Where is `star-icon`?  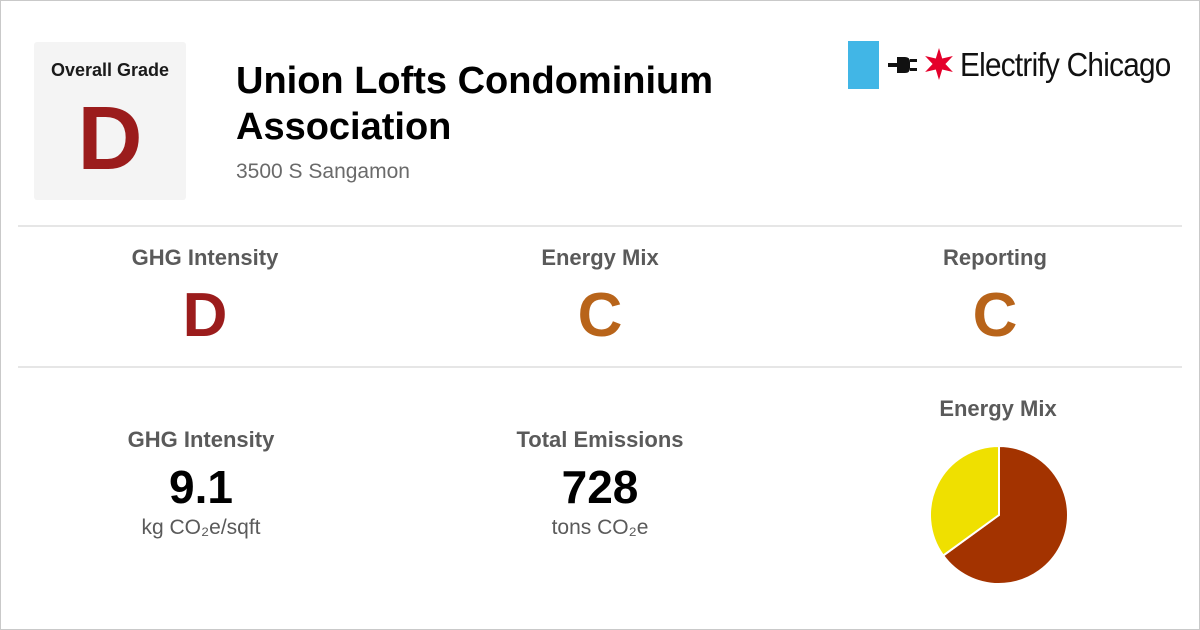
star-icon is located at coordinates (939, 64).